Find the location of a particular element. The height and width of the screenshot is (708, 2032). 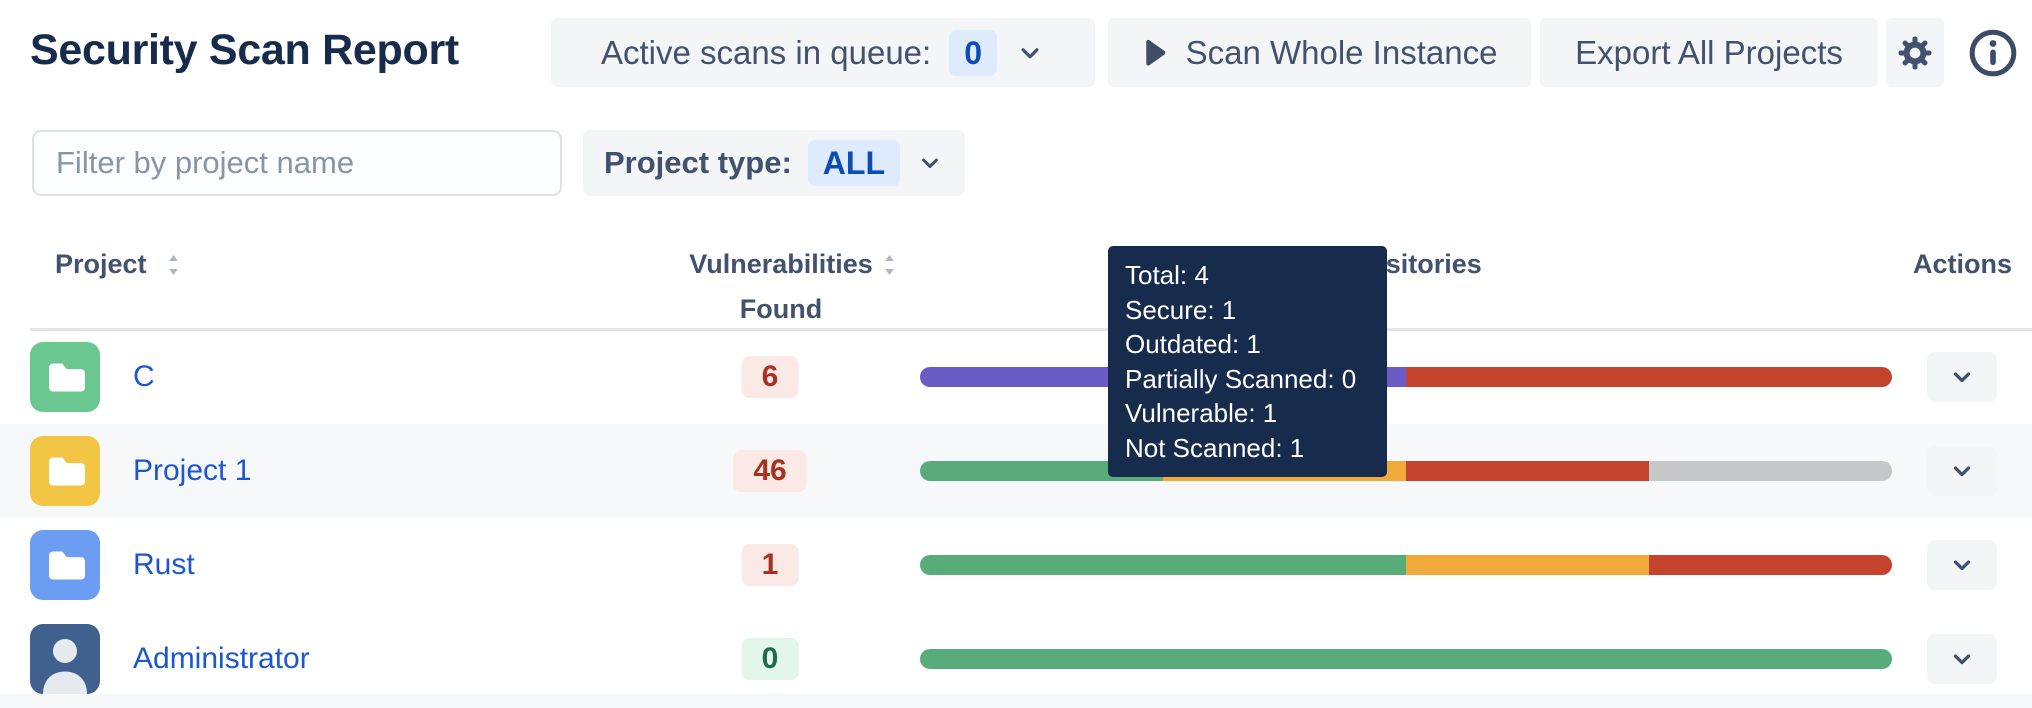

bar-segment-not_scanned is located at coordinates (1770, 471).